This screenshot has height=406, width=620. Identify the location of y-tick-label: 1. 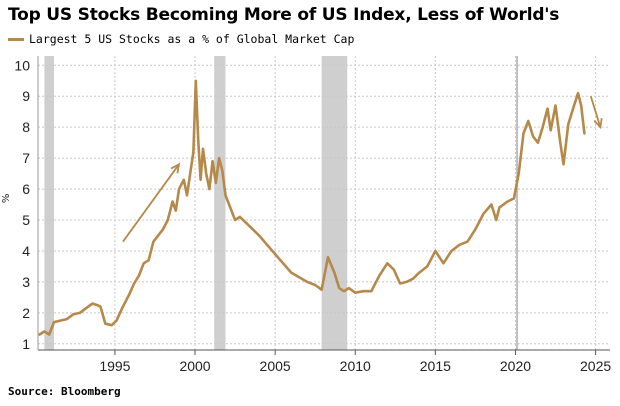
(26, 344).